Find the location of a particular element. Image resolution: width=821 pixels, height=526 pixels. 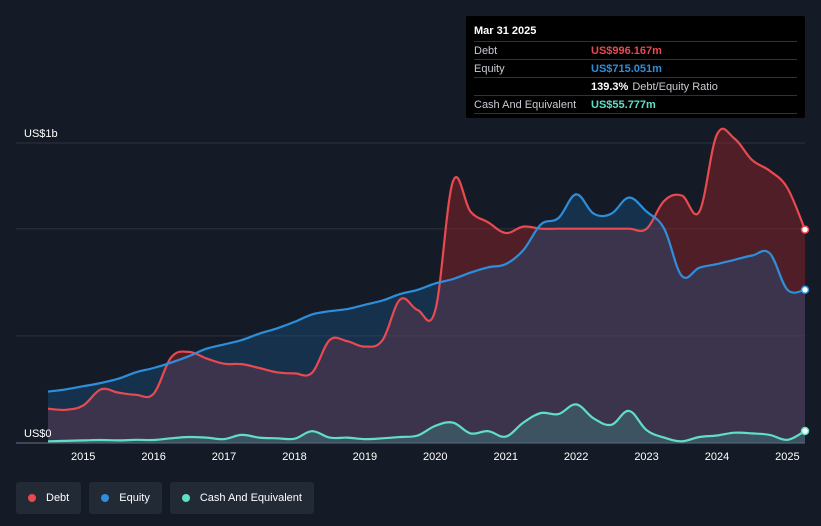

x-tick-label: 2021 is located at coordinates (505, 457).